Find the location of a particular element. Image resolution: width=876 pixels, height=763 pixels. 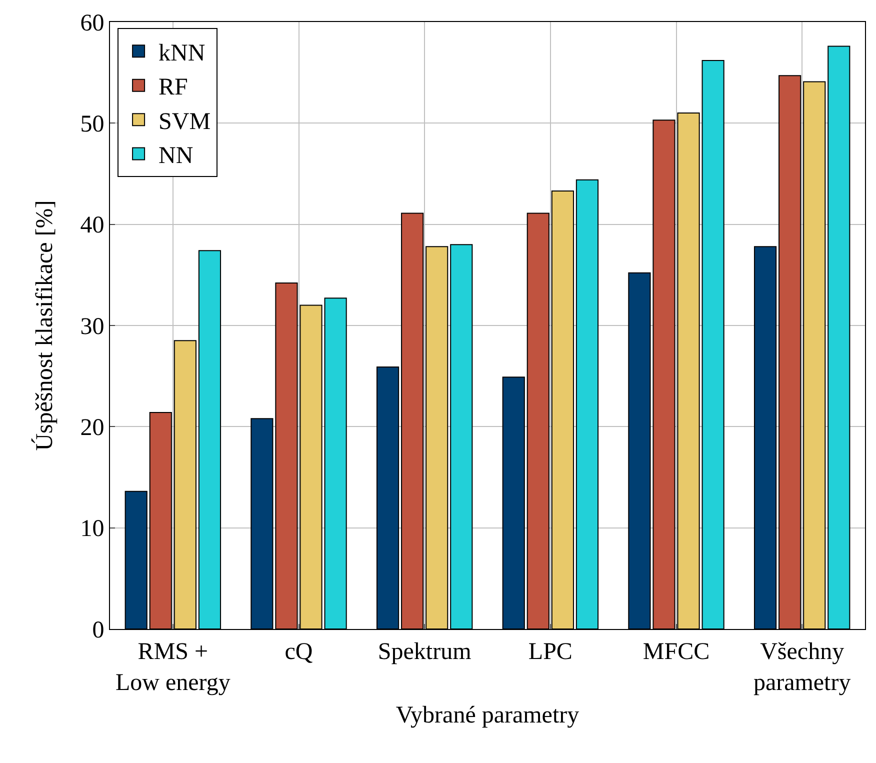

y-tick-label: 30 is located at coordinates (92, 327).